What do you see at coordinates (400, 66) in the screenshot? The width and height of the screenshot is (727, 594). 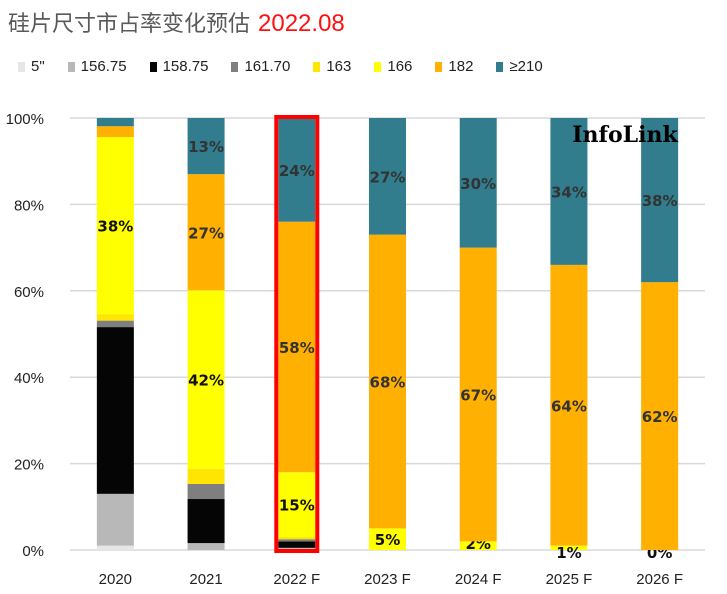 I see `legend-label: 166` at bounding box center [400, 66].